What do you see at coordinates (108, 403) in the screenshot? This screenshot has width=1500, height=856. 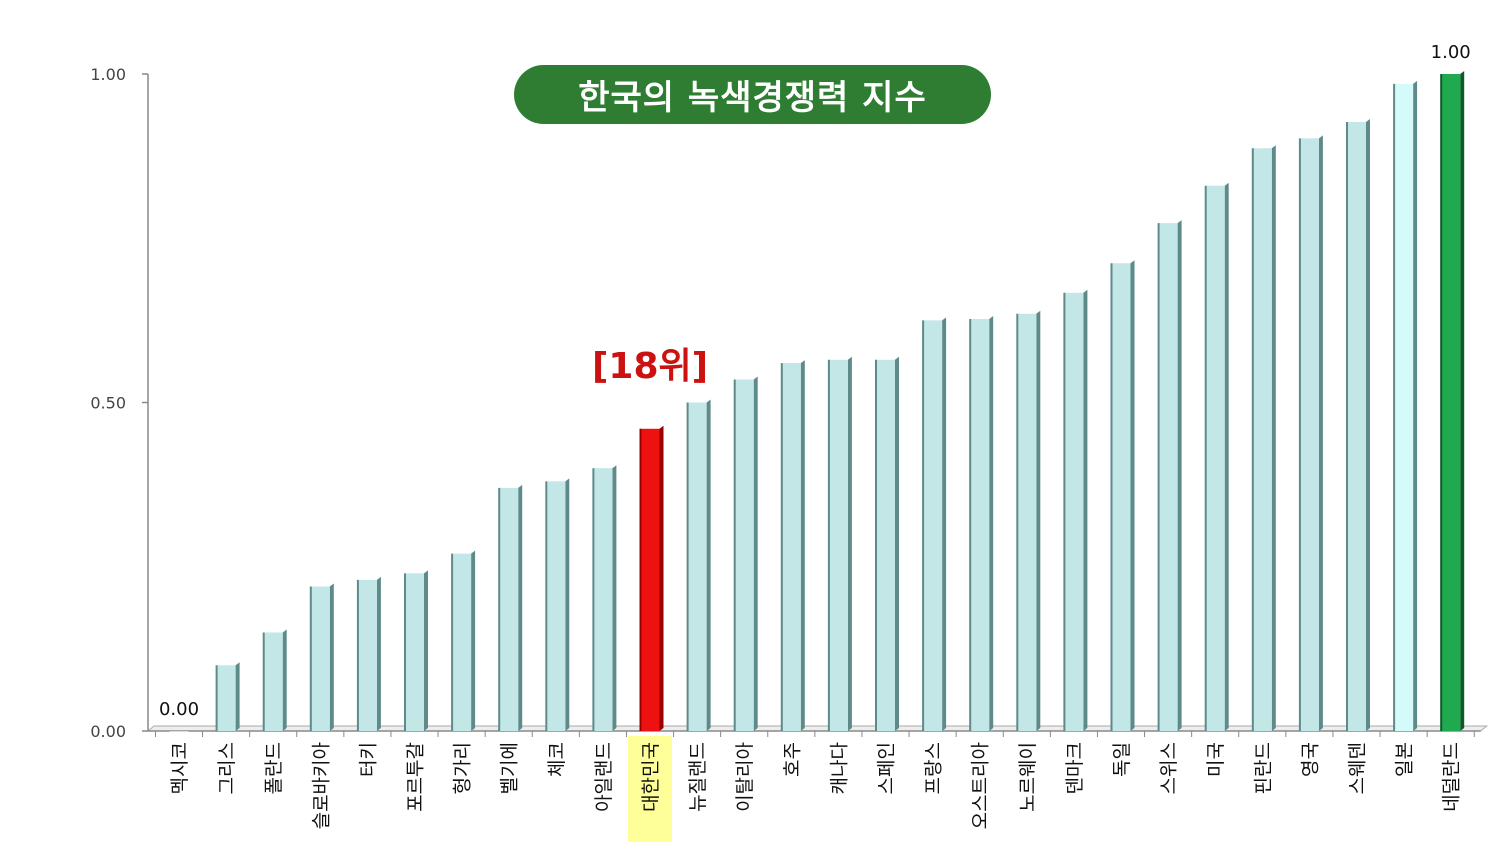 I see `y-tick-label: 0.50` at bounding box center [108, 403].